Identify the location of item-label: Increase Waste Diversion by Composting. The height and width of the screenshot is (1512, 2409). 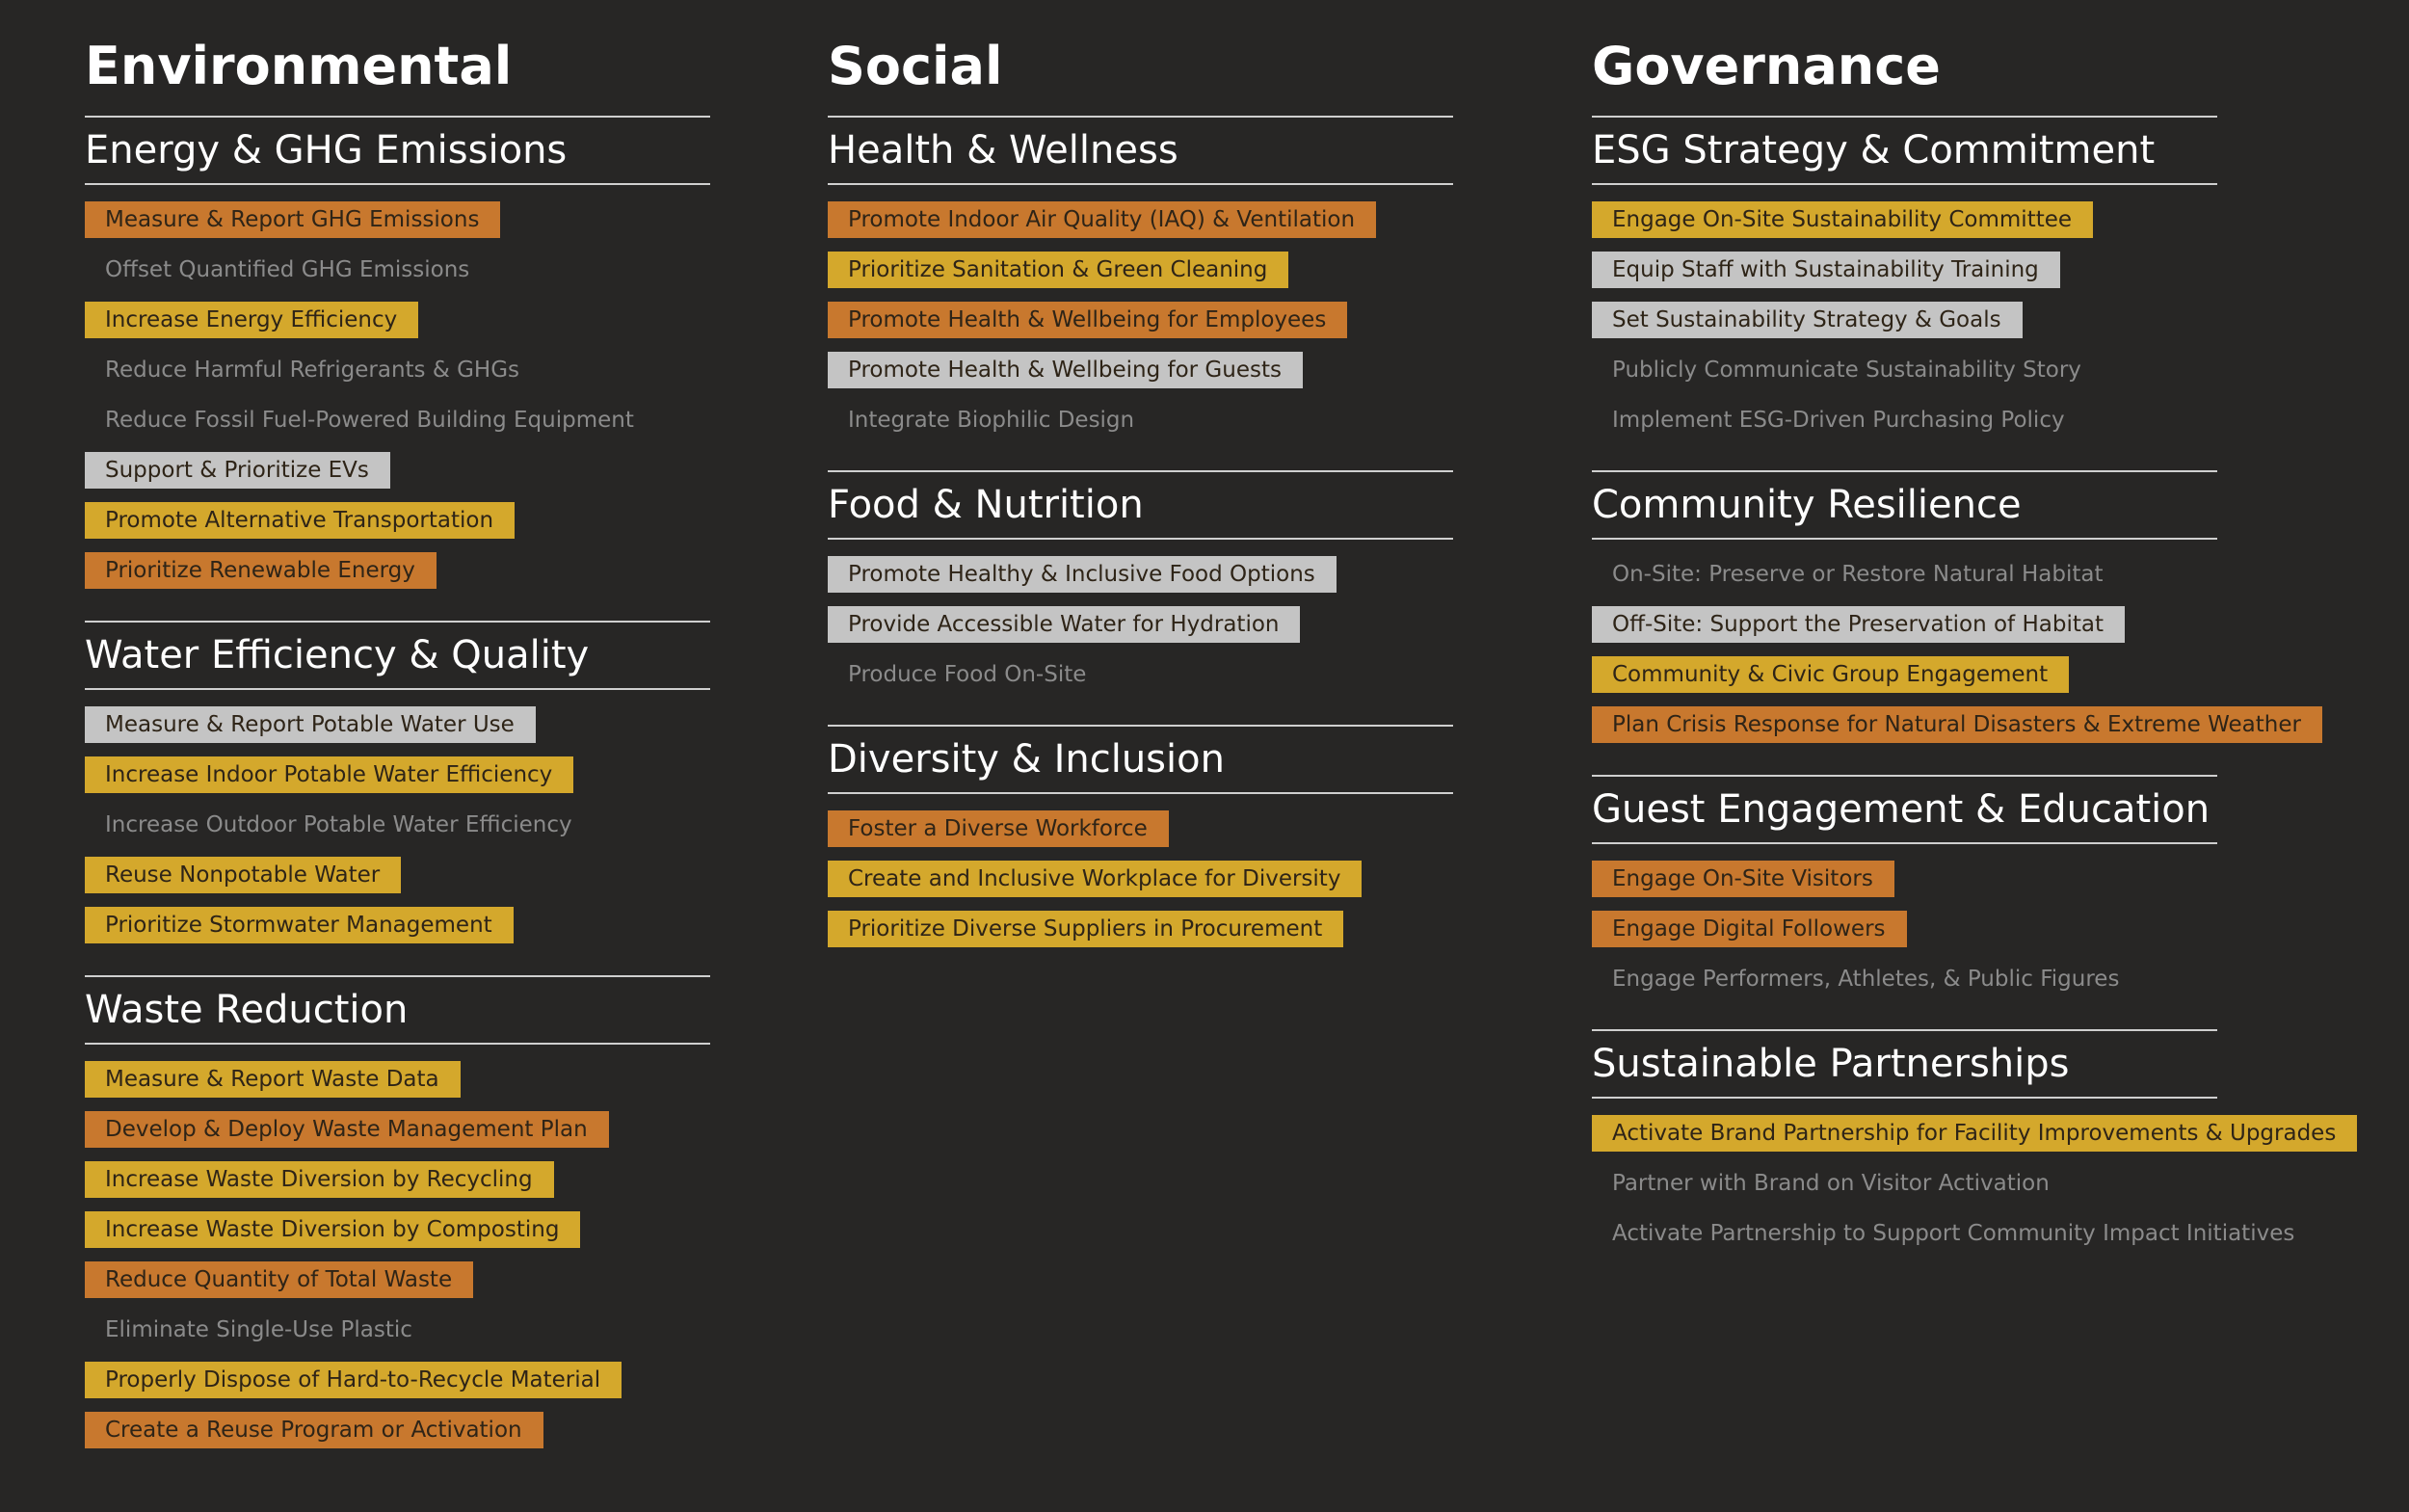
(333, 1230).